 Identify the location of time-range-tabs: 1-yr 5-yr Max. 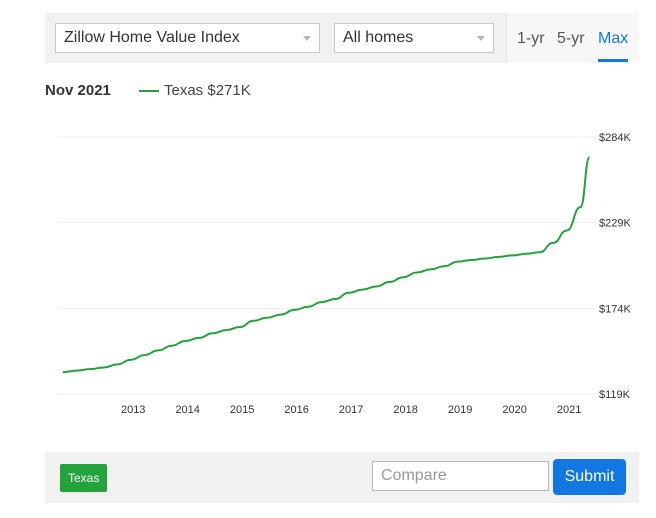
(572, 38).